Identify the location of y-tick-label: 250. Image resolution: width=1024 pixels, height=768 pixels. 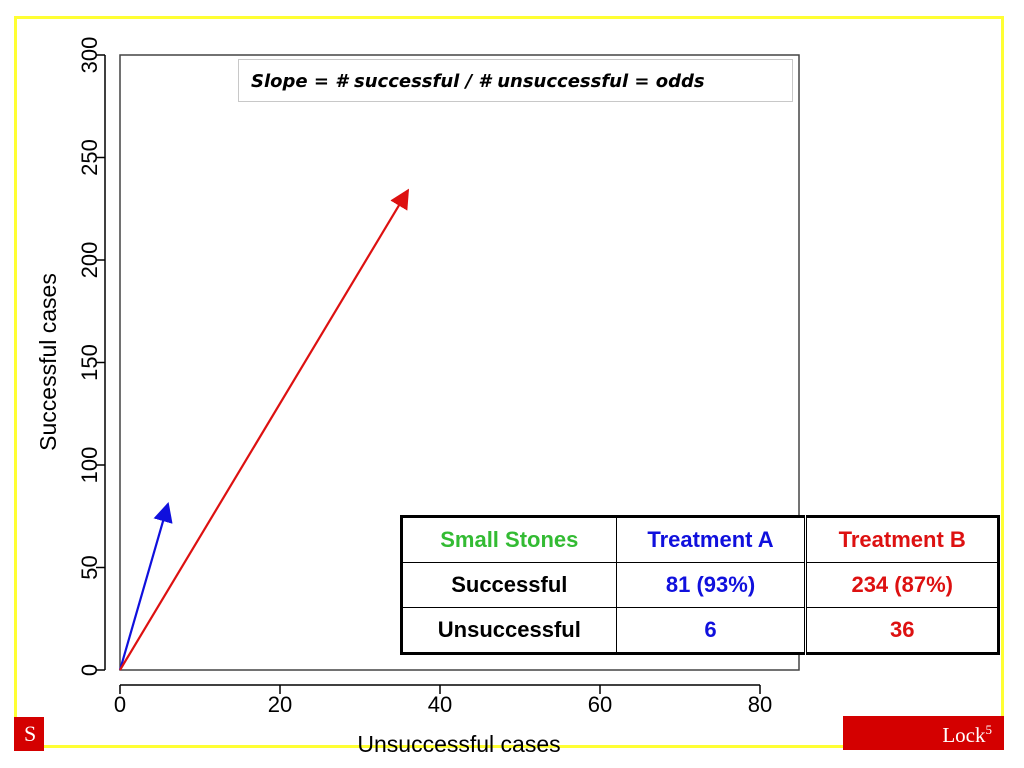
(89, 157).